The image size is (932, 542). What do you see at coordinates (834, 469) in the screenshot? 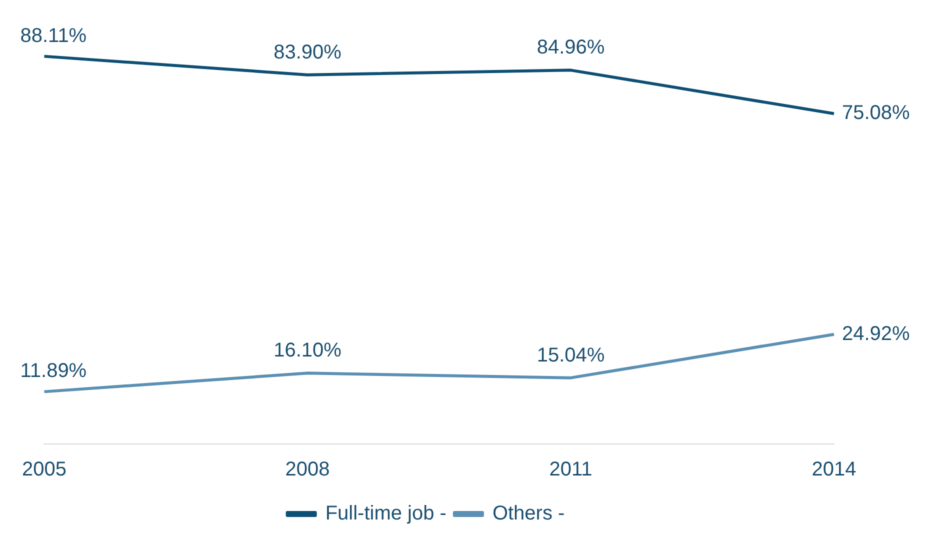
I see `x-tick-label: 2014` at bounding box center [834, 469].